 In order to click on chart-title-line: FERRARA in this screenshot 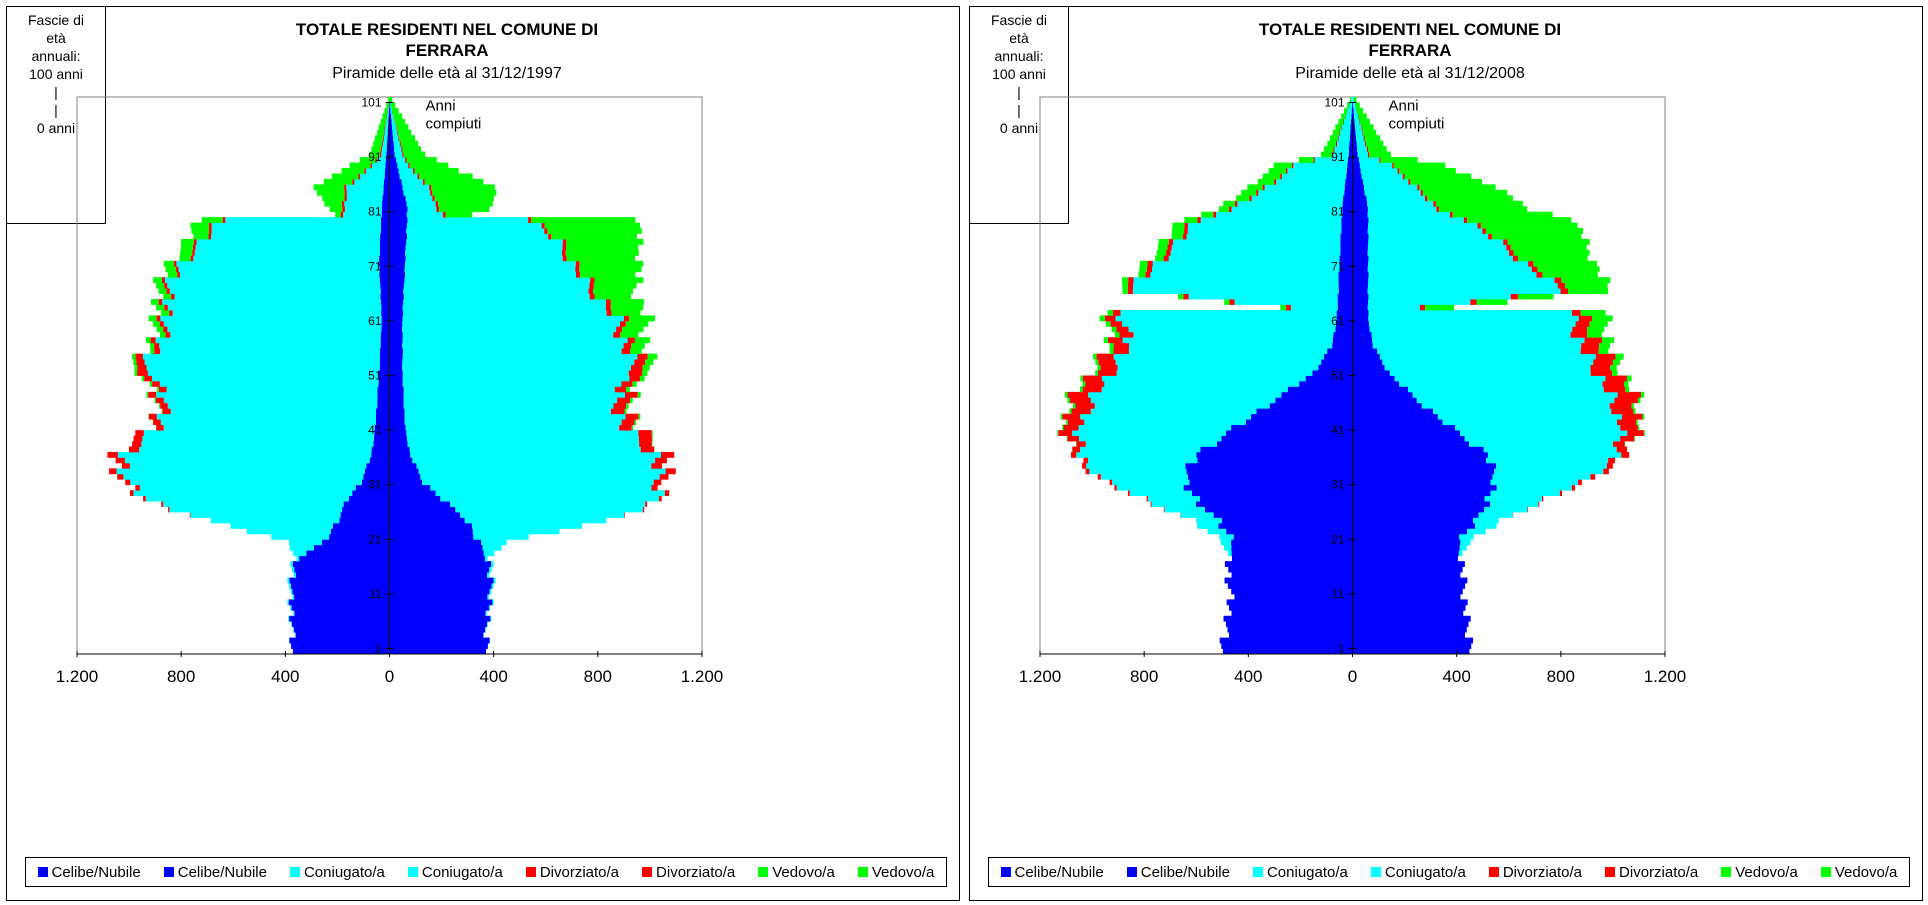, I will do `click(447, 50)`.